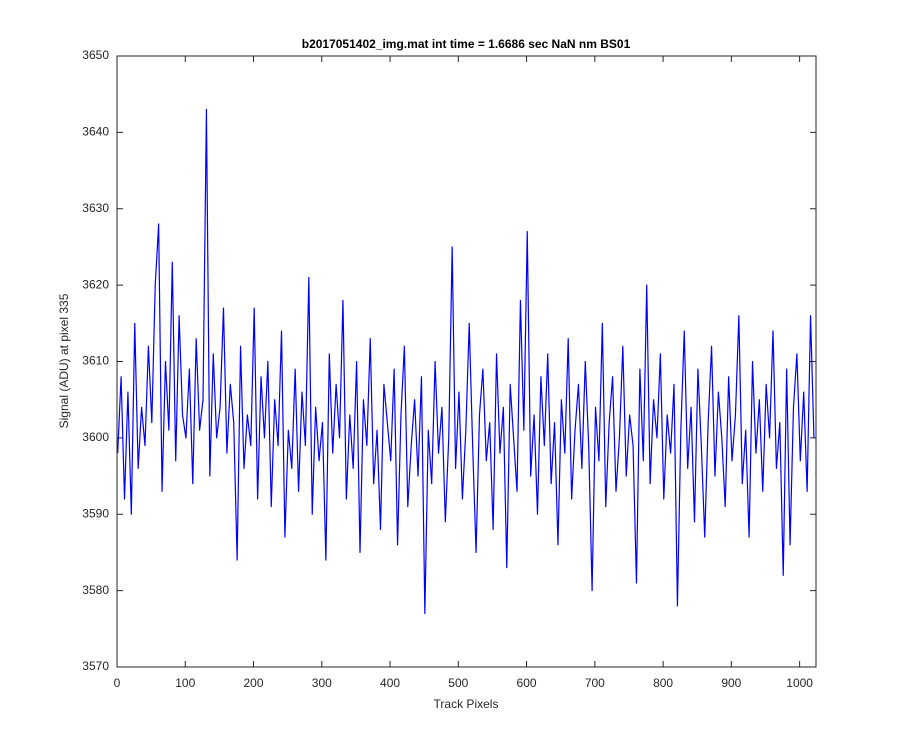 The width and height of the screenshot is (900, 750). I want to click on y-tick-label: 3630, so click(95, 208).